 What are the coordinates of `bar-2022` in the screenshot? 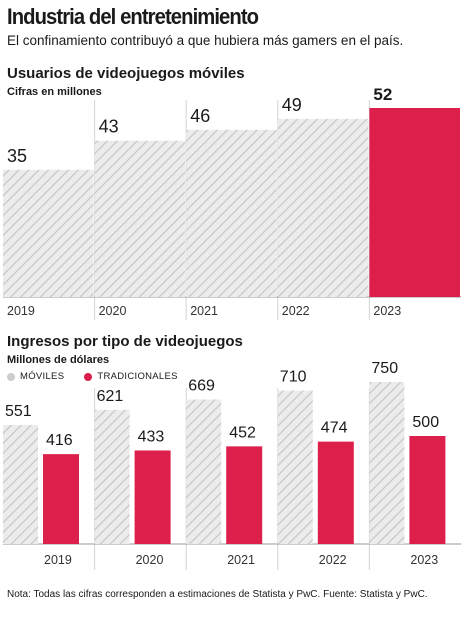 It's located at (323, 208).